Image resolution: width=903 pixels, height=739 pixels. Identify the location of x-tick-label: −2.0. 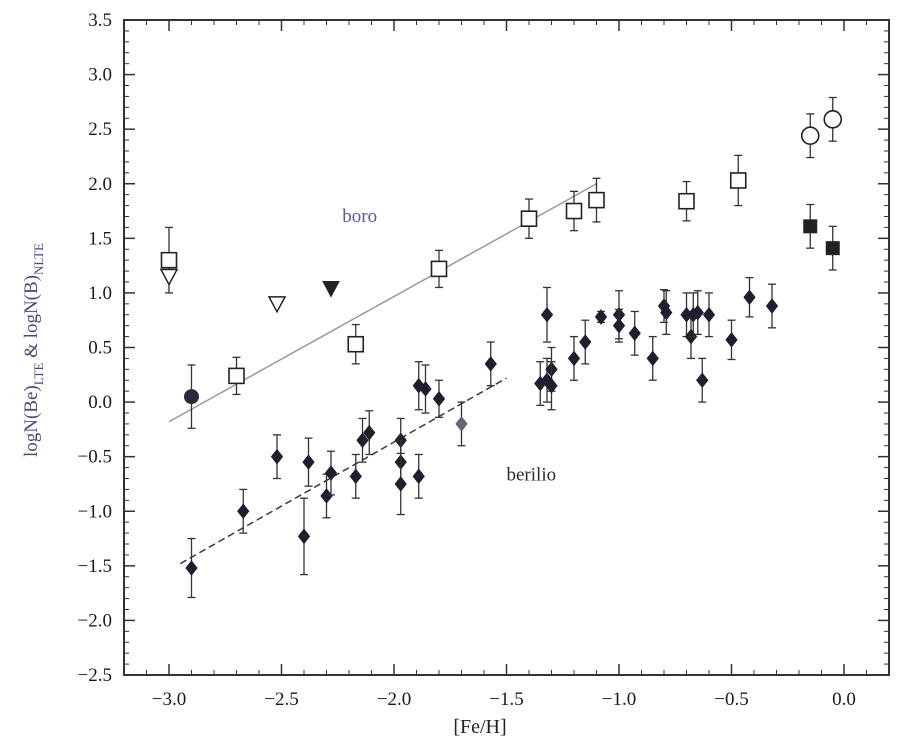
(394, 699).